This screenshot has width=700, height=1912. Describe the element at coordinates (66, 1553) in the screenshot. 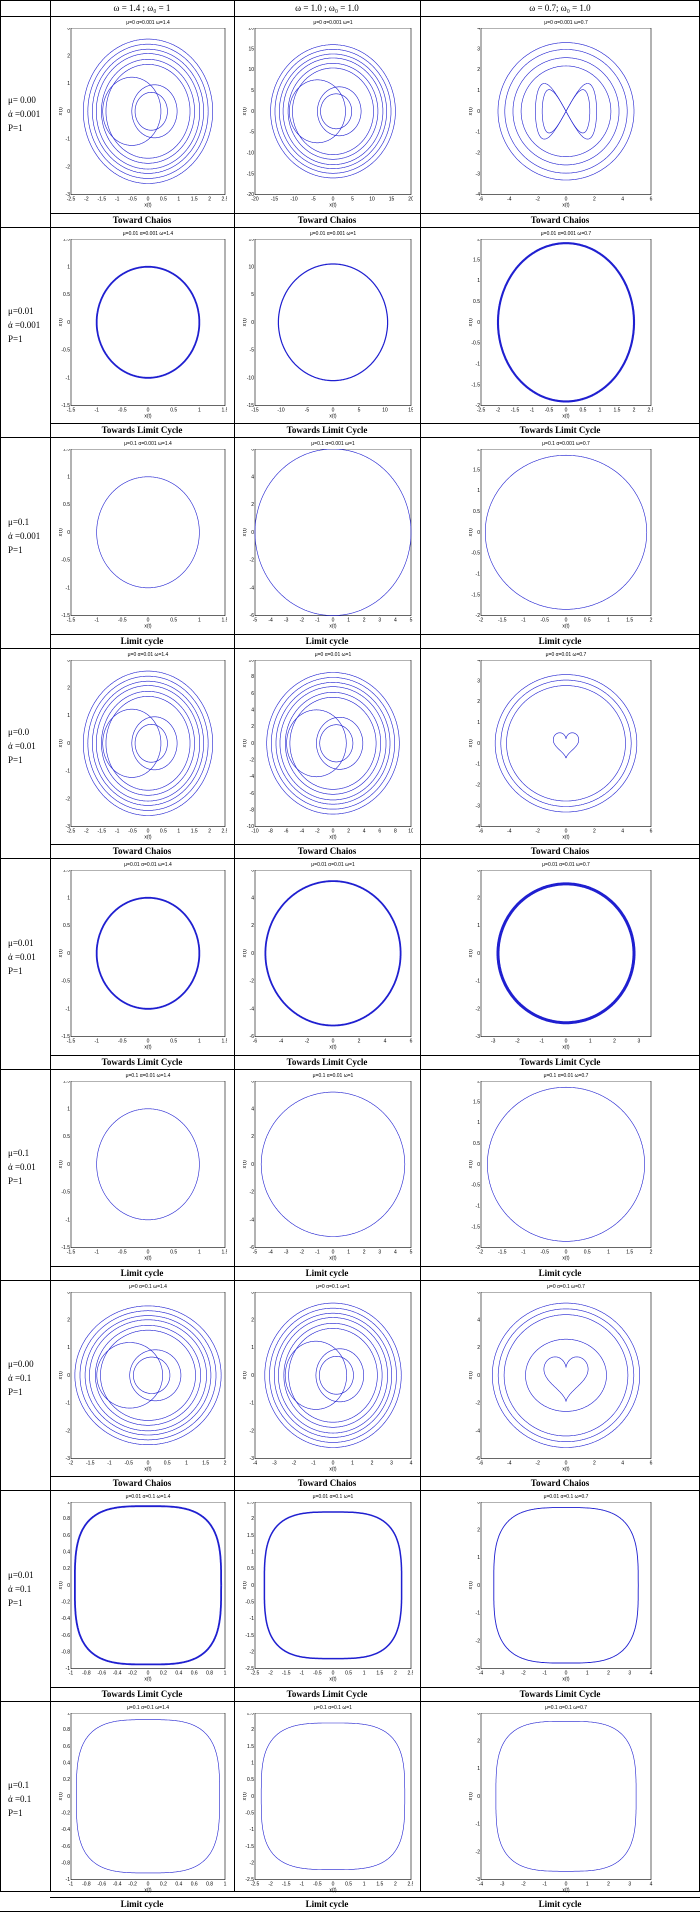

I see `y-tick-label: 0.4` at that location.